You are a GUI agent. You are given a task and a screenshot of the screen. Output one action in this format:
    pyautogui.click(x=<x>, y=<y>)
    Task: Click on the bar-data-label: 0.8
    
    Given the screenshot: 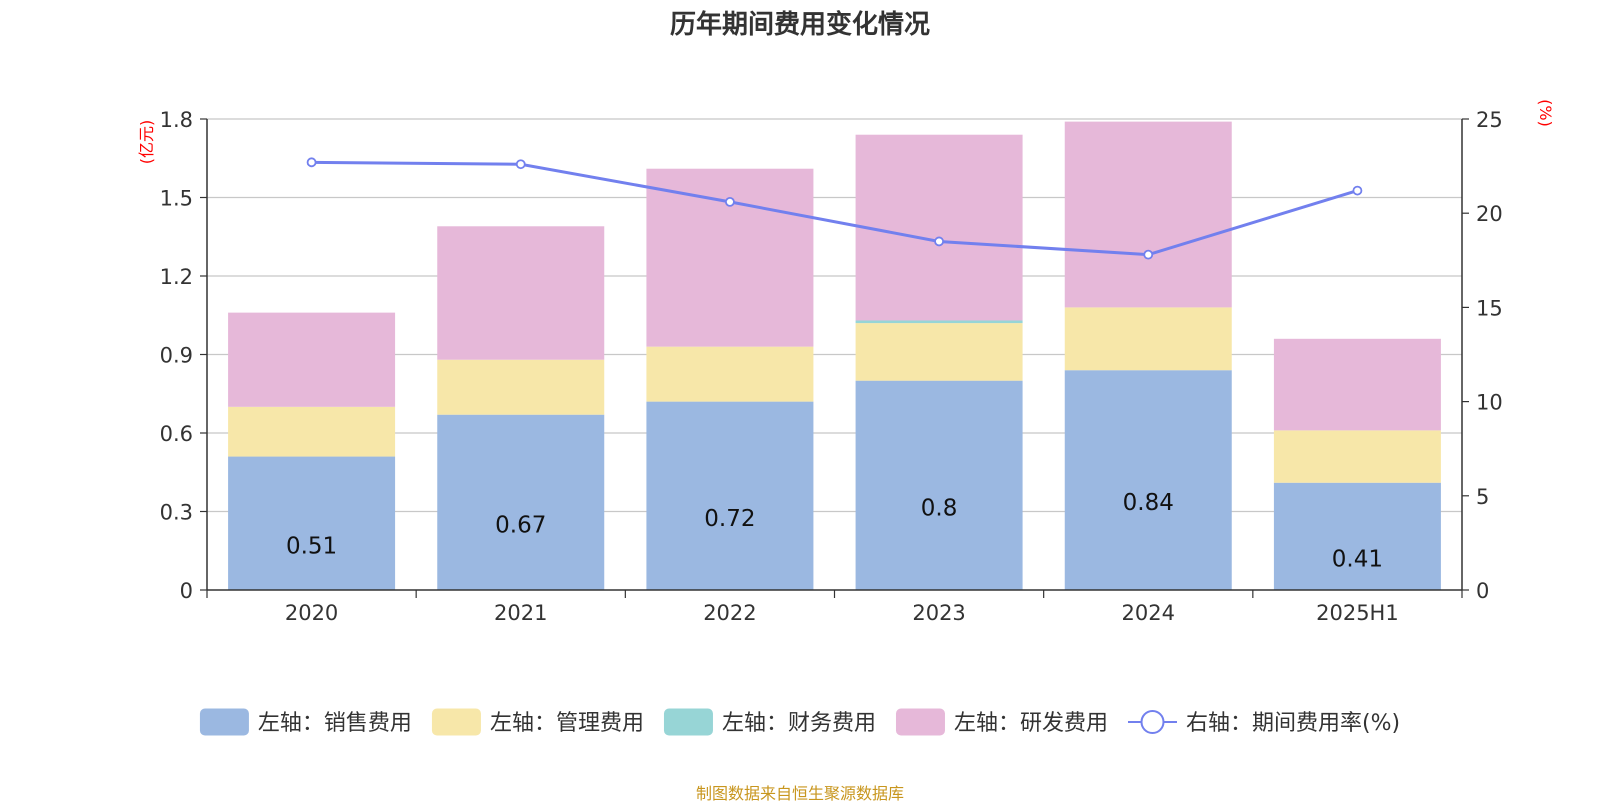 What is the action you would take?
    pyautogui.click(x=939, y=508)
    